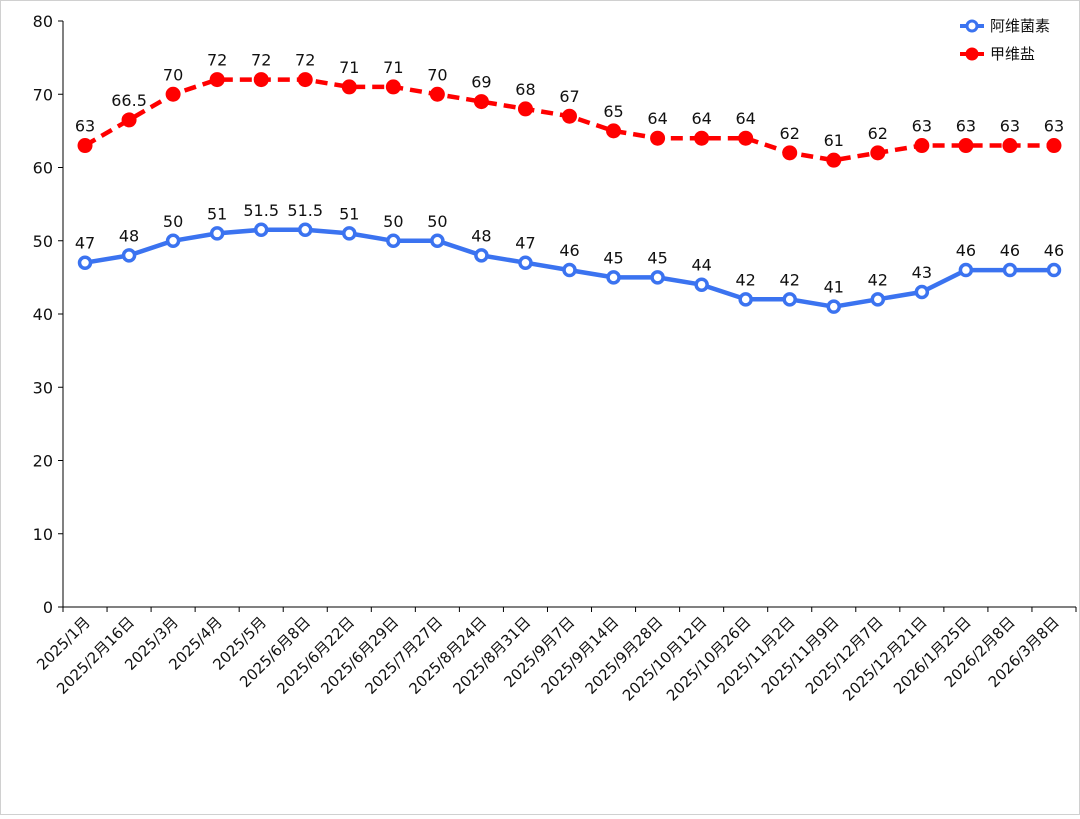 This screenshot has width=1080, height=819. What do you see at coordinates (43, 168) in the screenshot?
I see `y-tick-label: 60` at bounding box center [43, 168].